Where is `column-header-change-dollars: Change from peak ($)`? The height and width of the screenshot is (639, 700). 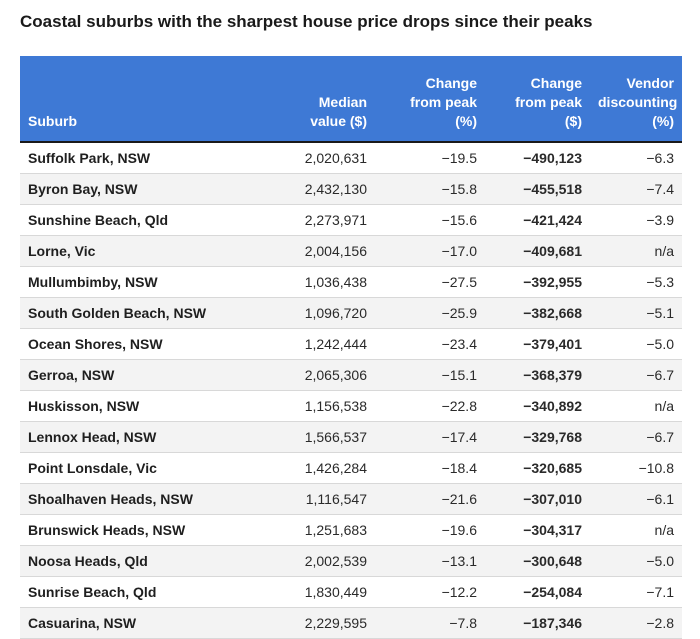
column-header-change-dollars: Change from peak ($) is located at coordinates (537, 99).